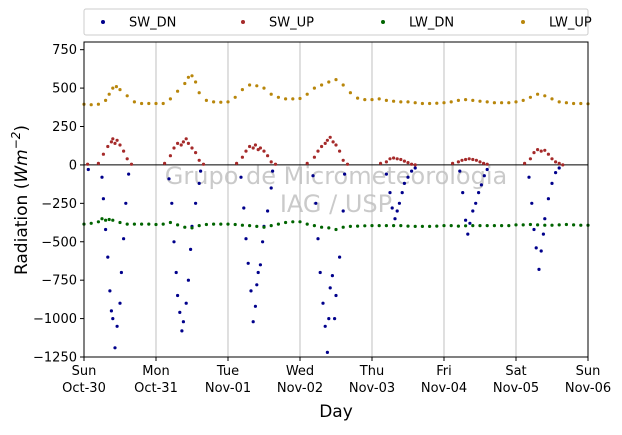  I want to click on y-tick-label: 500, so click(64, 89).